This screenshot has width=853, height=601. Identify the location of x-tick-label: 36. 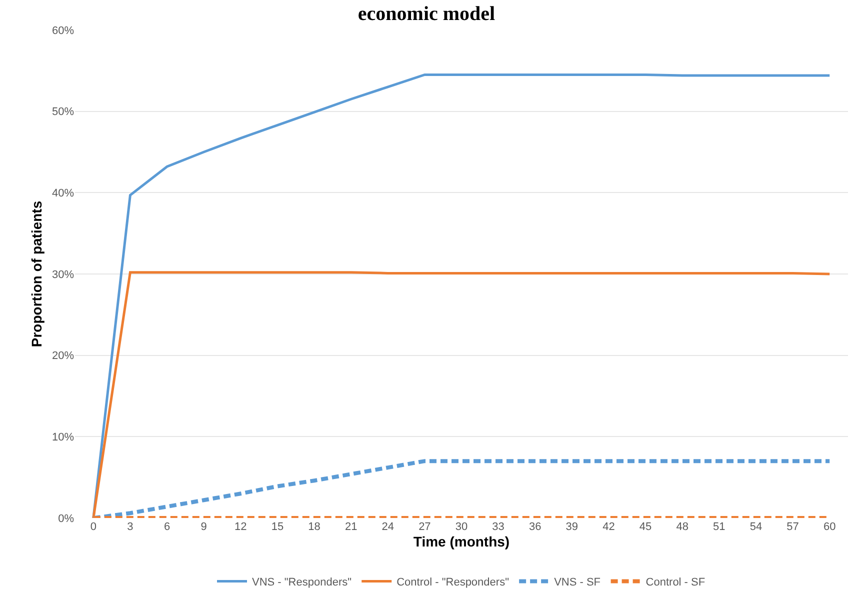
(535, 527).